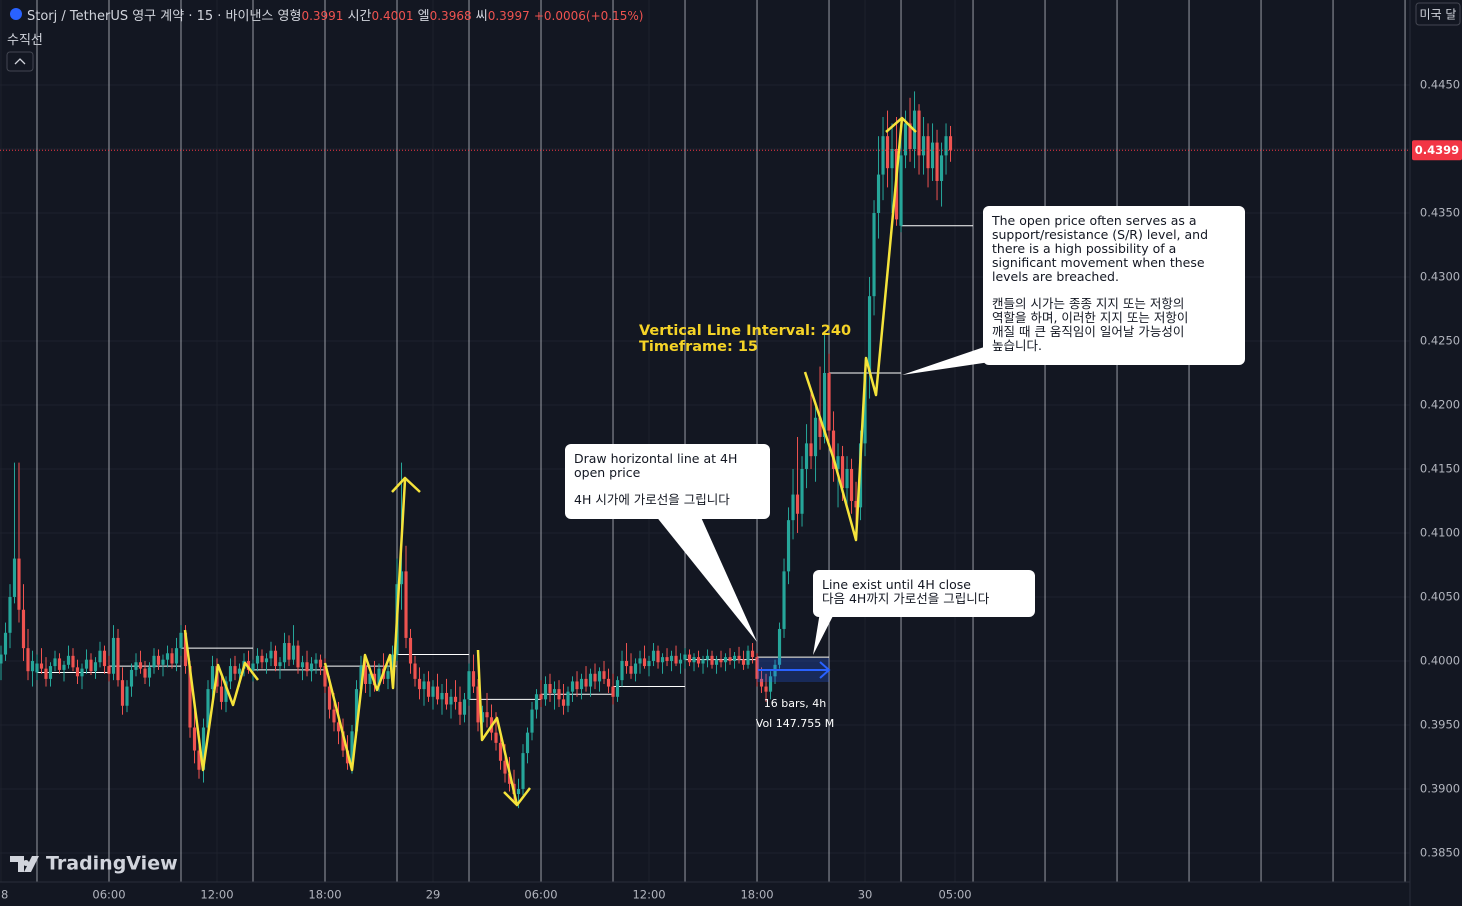 The height and width of the screenshot is (906, 1462). I want to click on callout-line: 역할을 하며, 이러한 지지 또는 저항이, so click(1090, 317).